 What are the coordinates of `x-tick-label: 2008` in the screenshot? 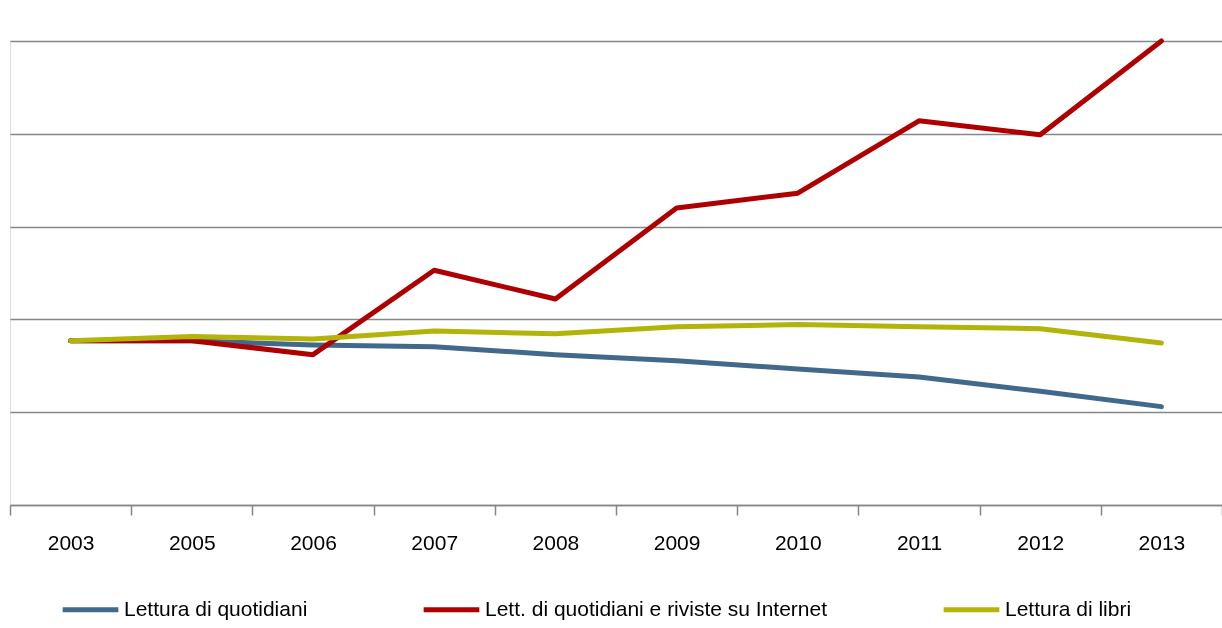 It's located at (556, 542).